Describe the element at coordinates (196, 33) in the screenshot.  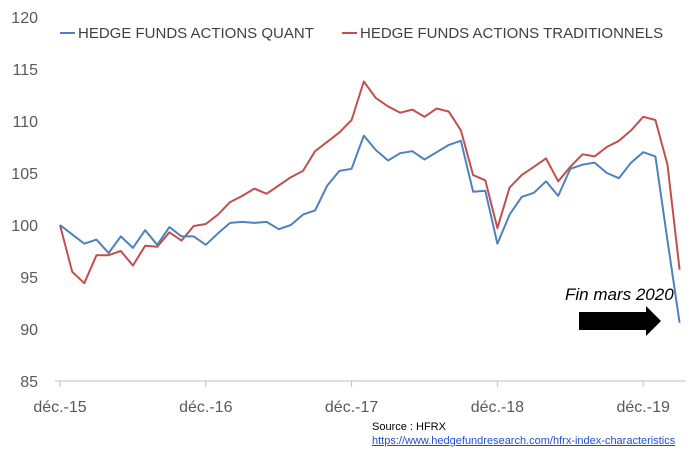
I see `legend-label: HEDGE FUNDS ACTIONS QUANT` at that location.